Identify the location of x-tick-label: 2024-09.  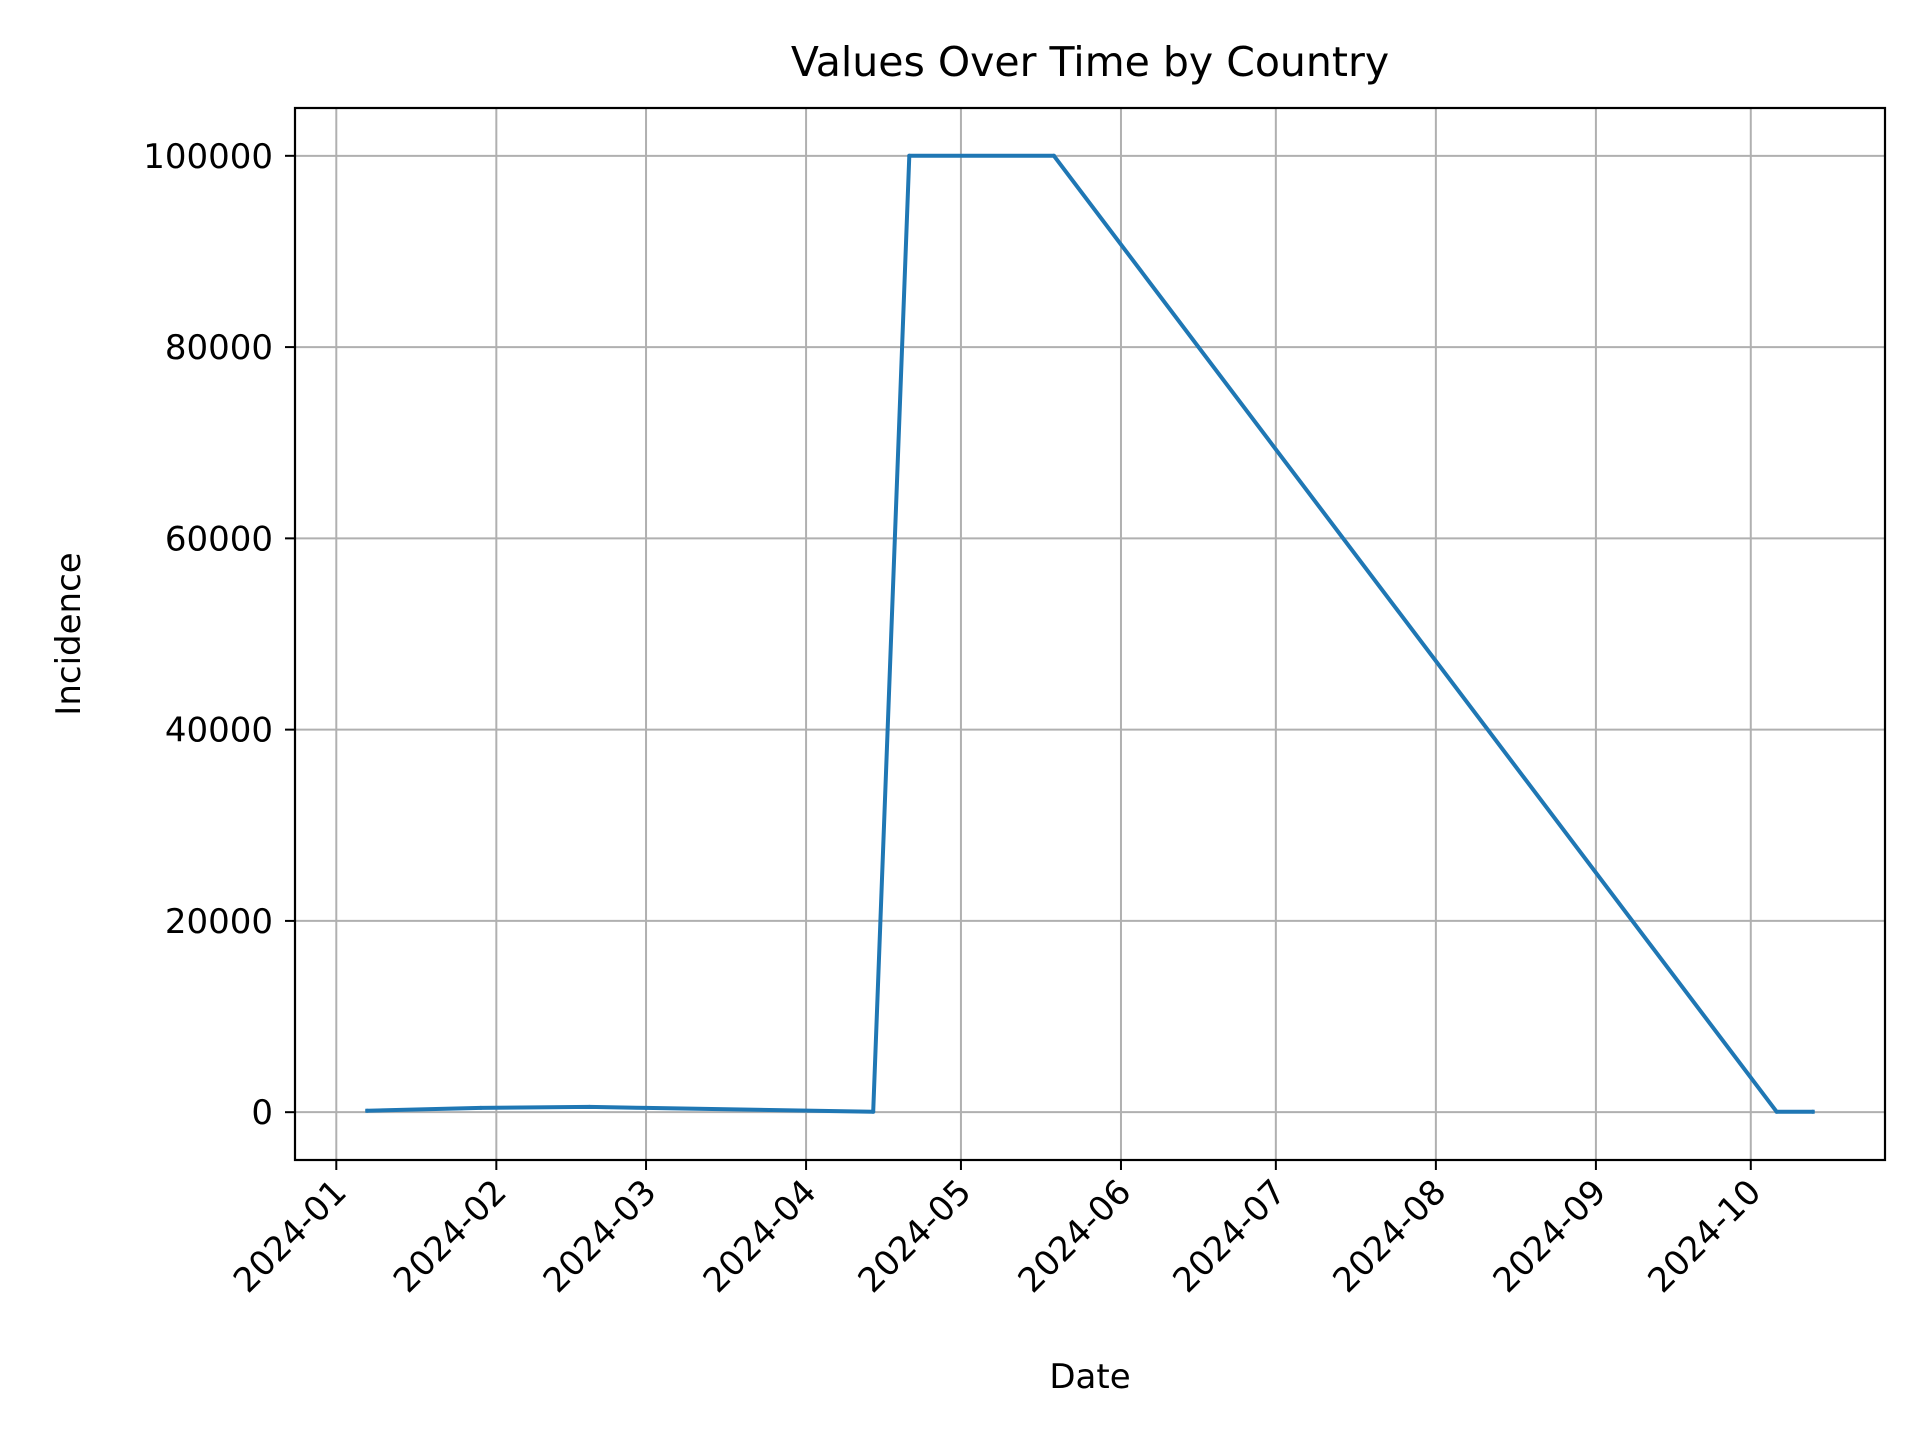
(1550, 1236).